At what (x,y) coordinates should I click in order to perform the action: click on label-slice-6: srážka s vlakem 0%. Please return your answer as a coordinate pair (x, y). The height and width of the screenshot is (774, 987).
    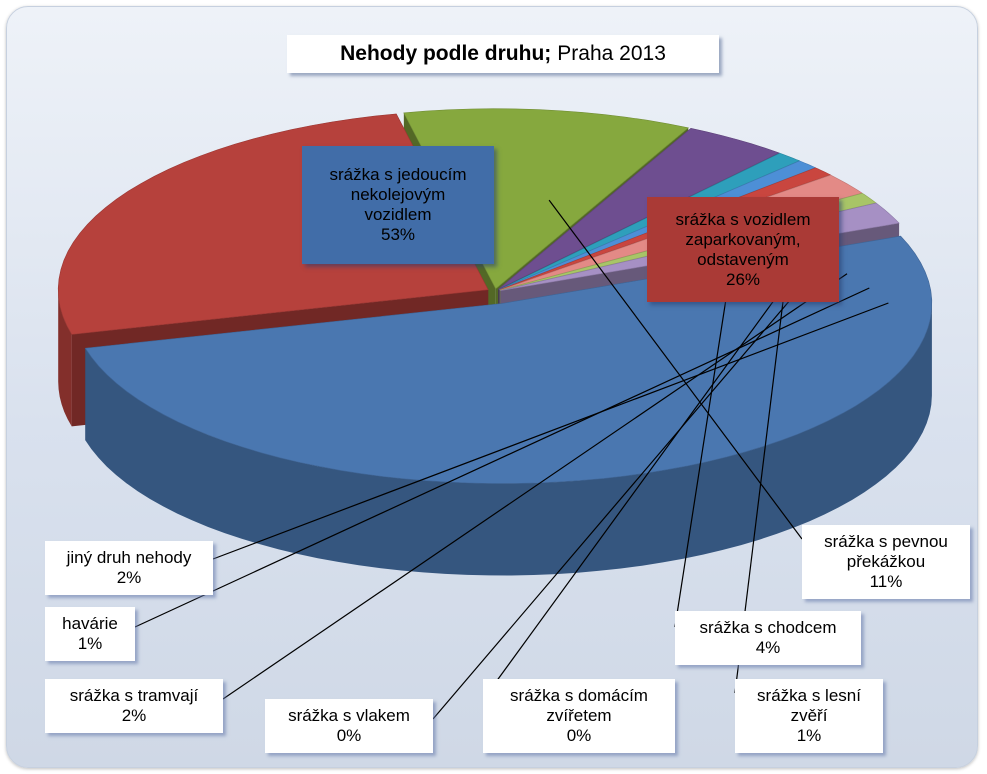
    Looking at the image, I should click on (349, 726).